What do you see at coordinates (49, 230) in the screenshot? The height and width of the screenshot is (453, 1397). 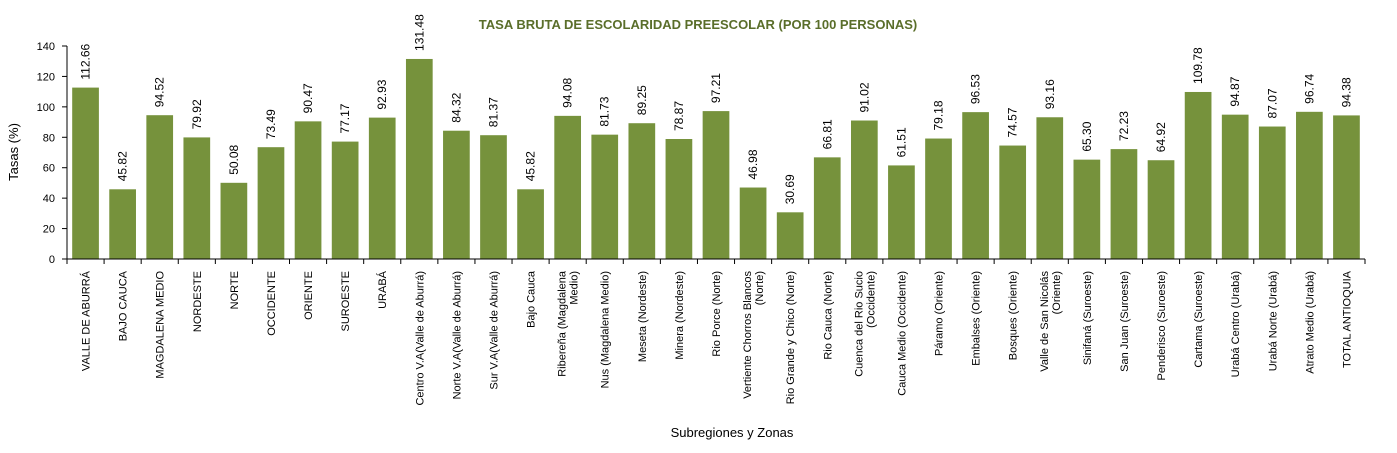 I see `y-tick-label: 20` at bounding box center [49, 230].